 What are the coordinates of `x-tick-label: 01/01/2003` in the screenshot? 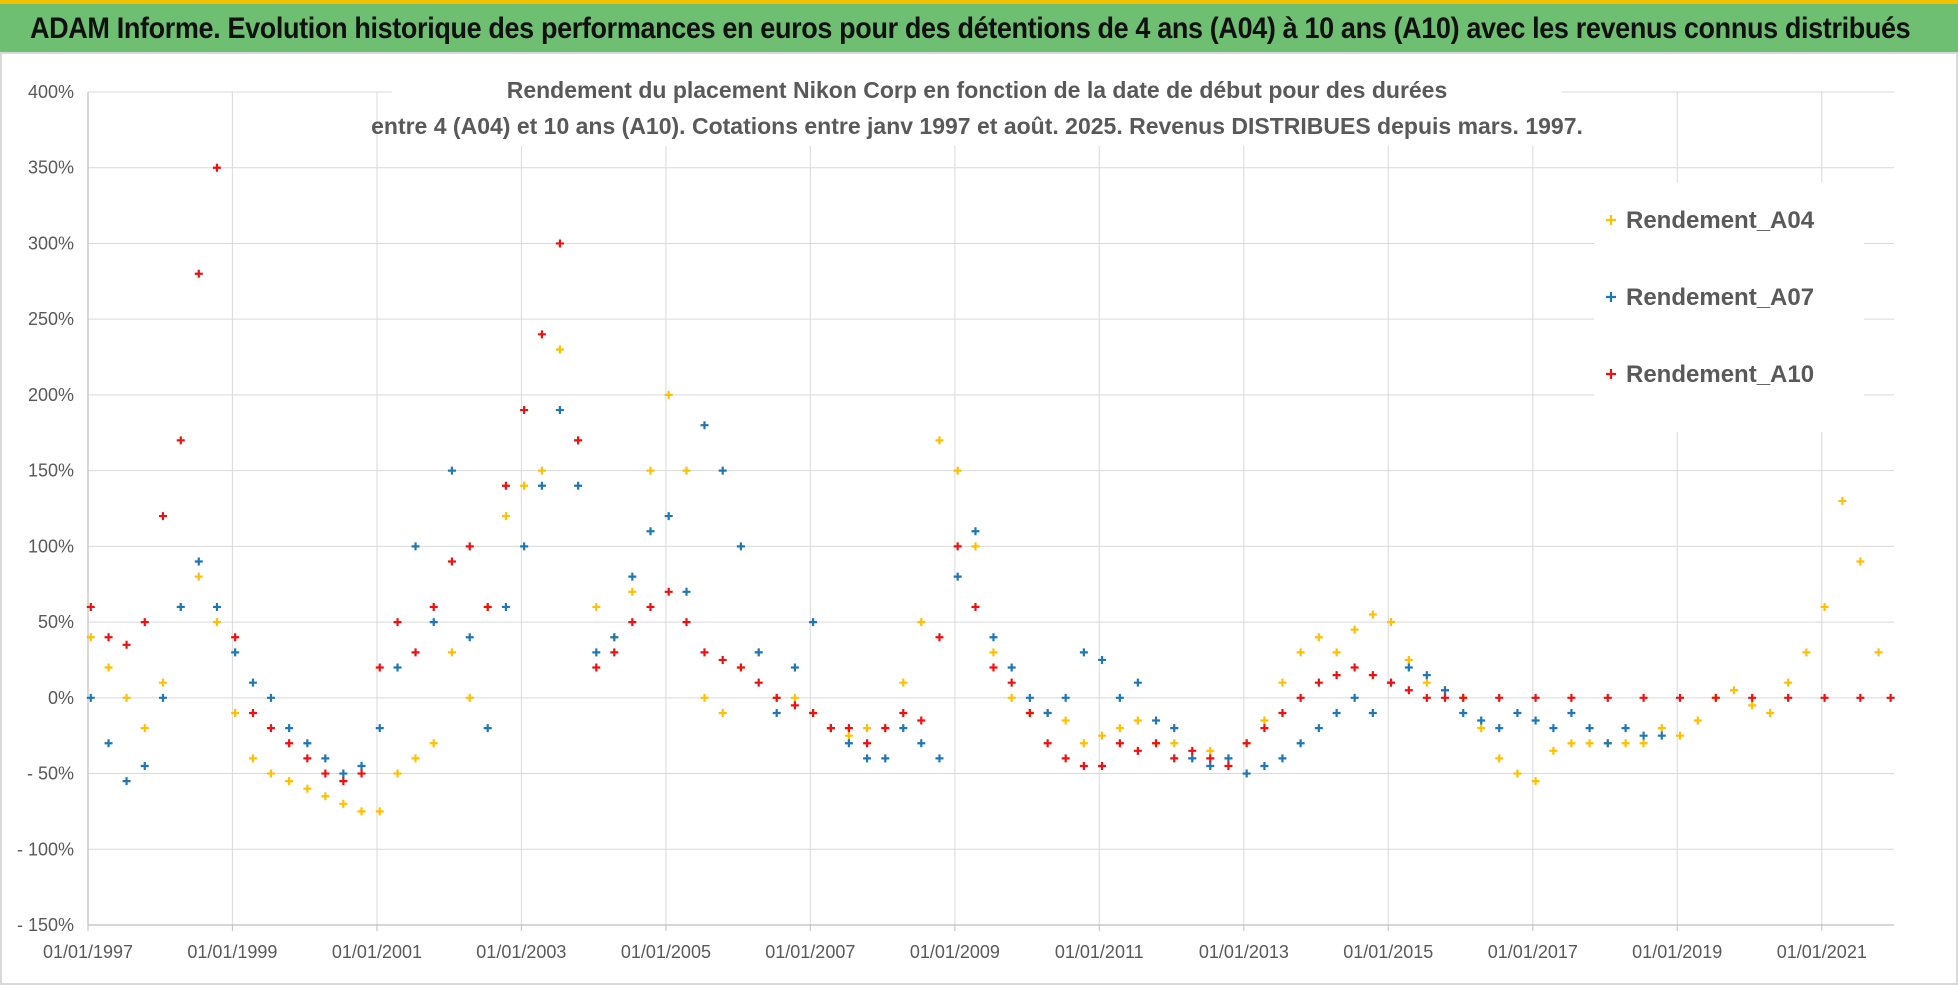 It's located at (521, 952).